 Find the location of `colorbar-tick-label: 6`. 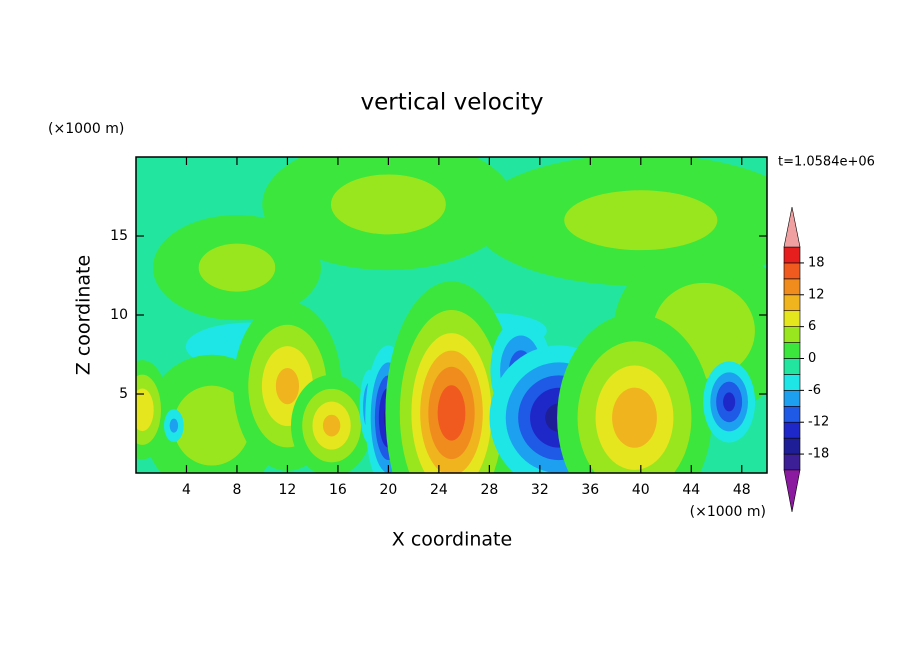

colorbar-tick-label: 6 is located at coordinates (812, 326).